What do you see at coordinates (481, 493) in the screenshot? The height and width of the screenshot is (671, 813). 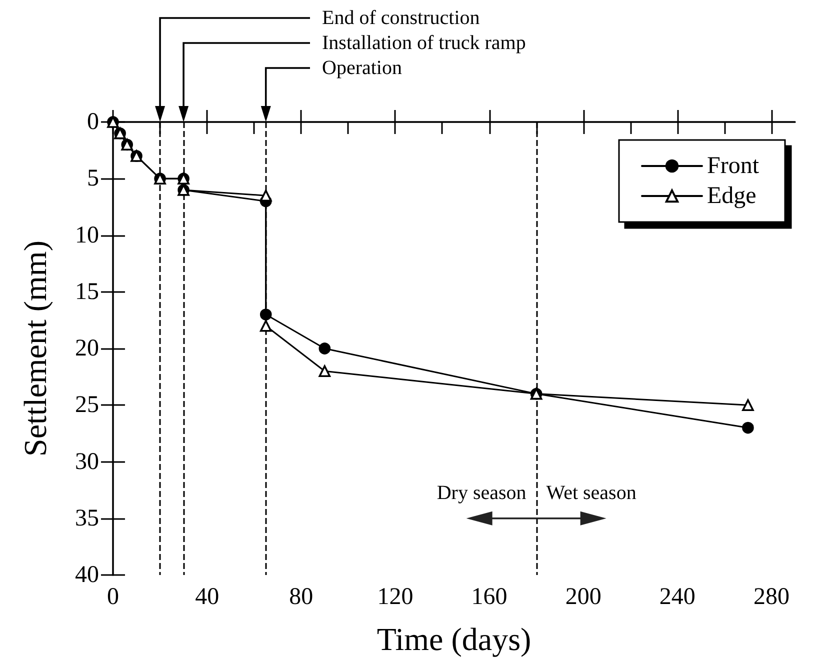 I see `annotation: Dry season` at bounding box center [481, 493].